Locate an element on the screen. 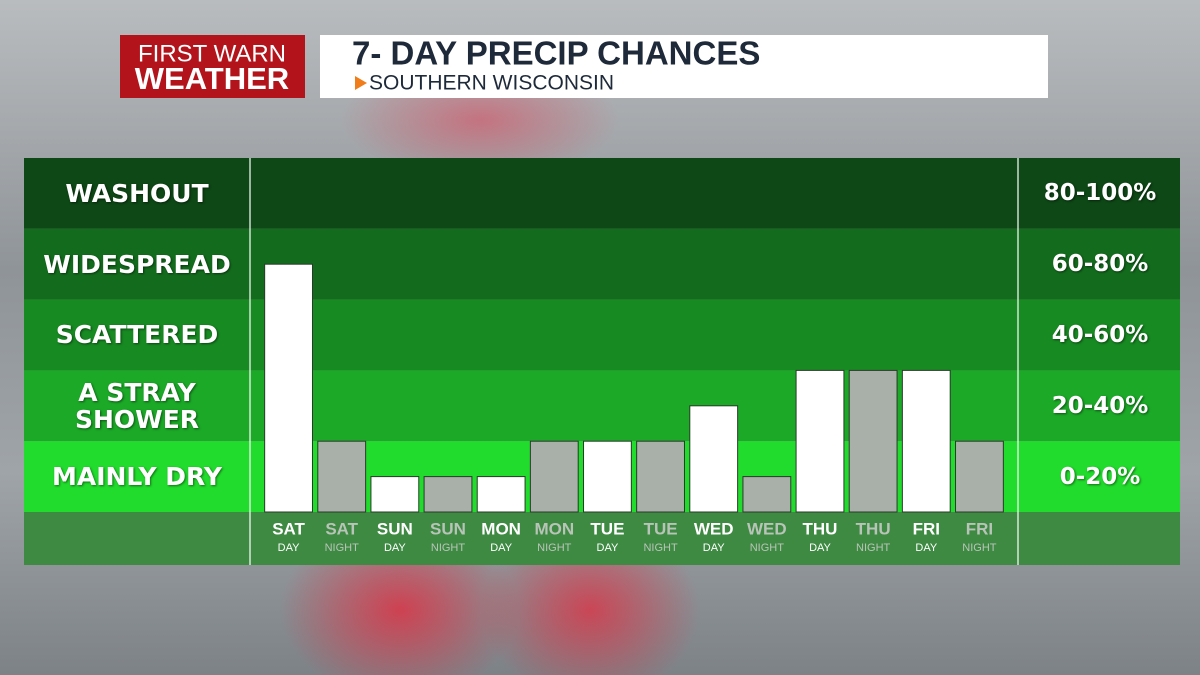 The image size is (1200, 675). brand-box is located at coordinates (212, 66).